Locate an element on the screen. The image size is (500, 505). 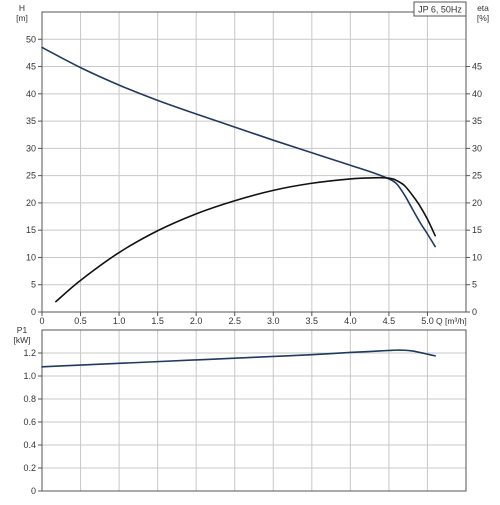
y2-tick-label: 10 is located at coordinates (477, 257).